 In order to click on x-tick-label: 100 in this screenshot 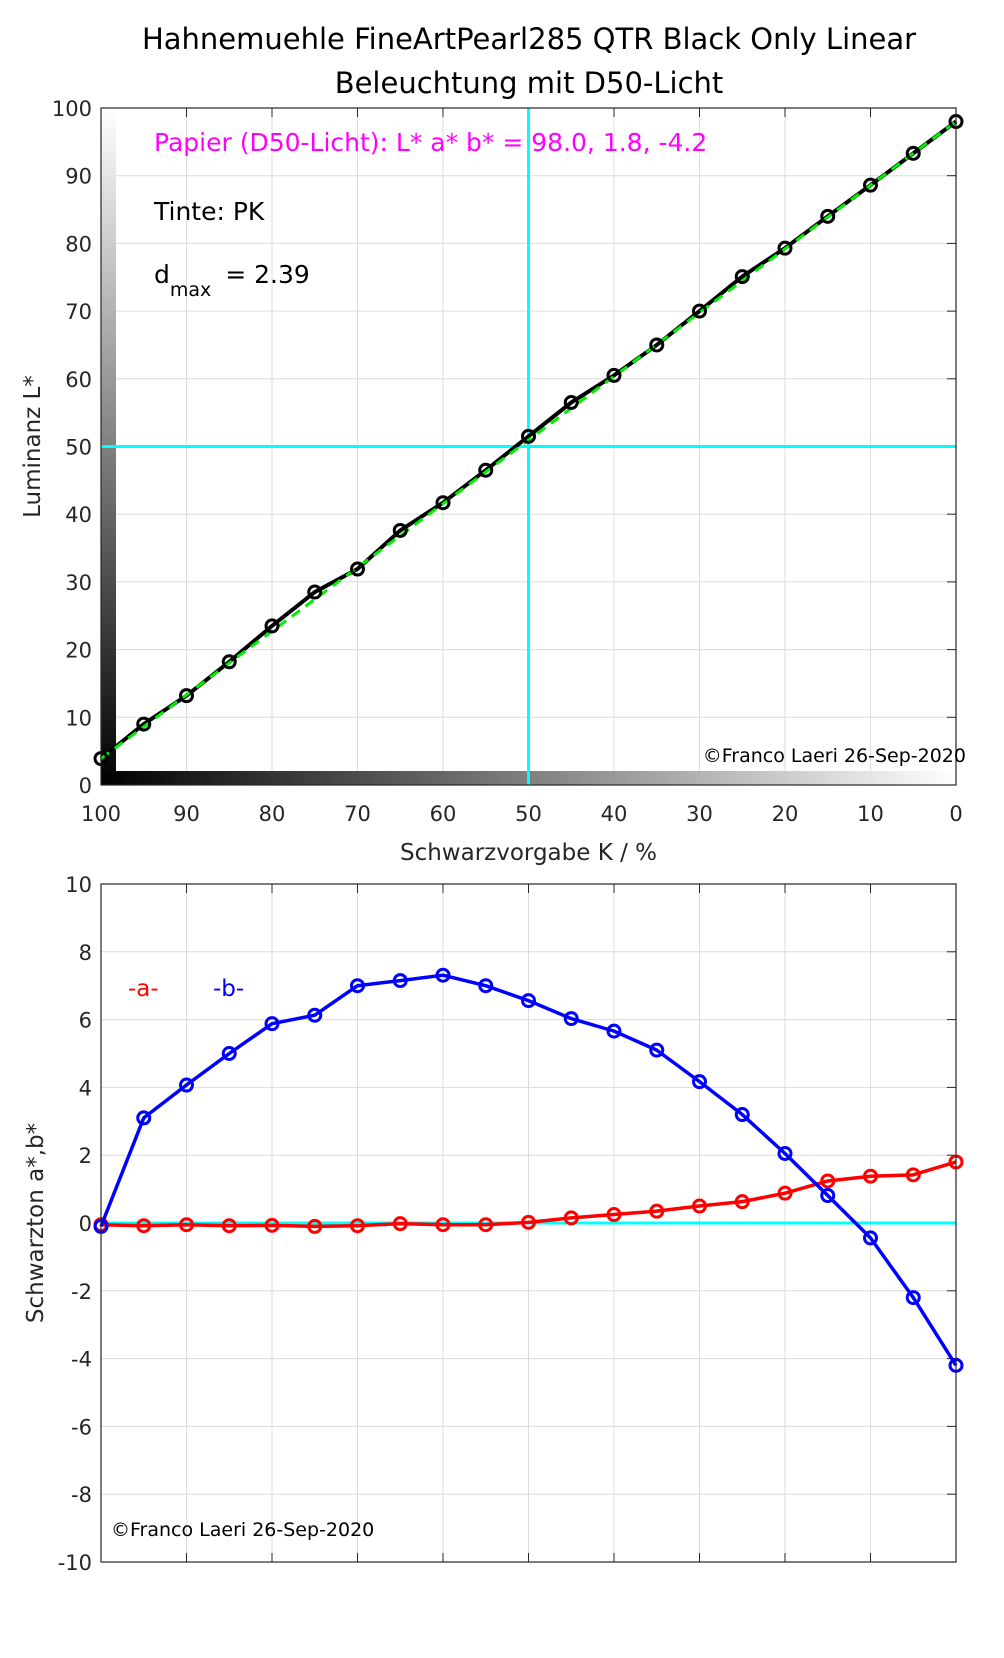, I will do `click(101, 814)`.